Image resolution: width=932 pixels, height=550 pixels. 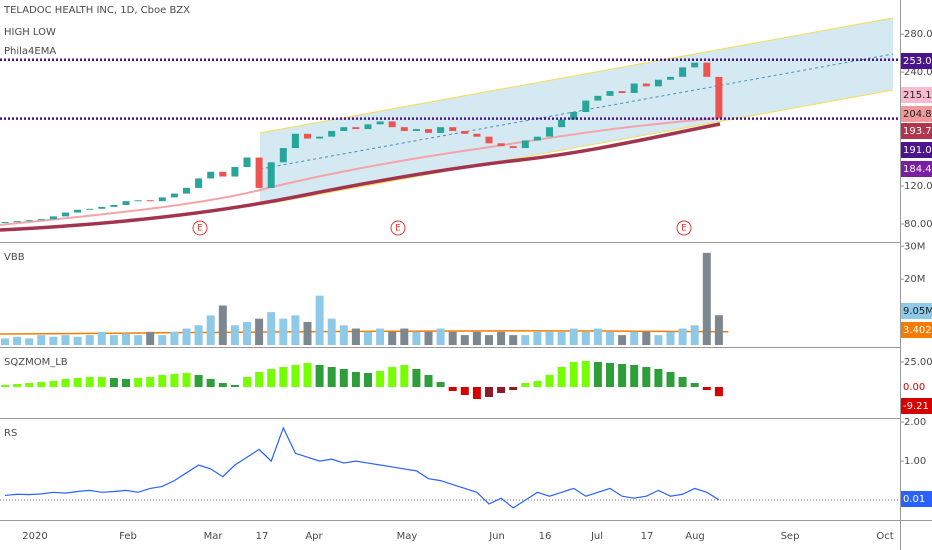 What do you see at coordinates (647, 536) in the screenshot?
I see `x-tick-label: 17` at bounding box center [647, 536].